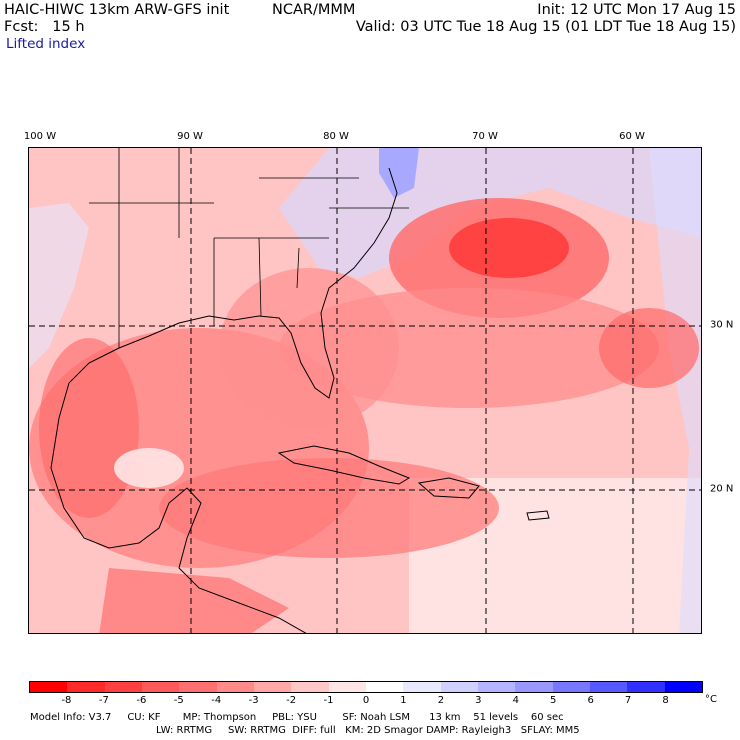 The height and width of the screenshot is (740, 740). I want to click on unstable-florida, so click(309, 348).